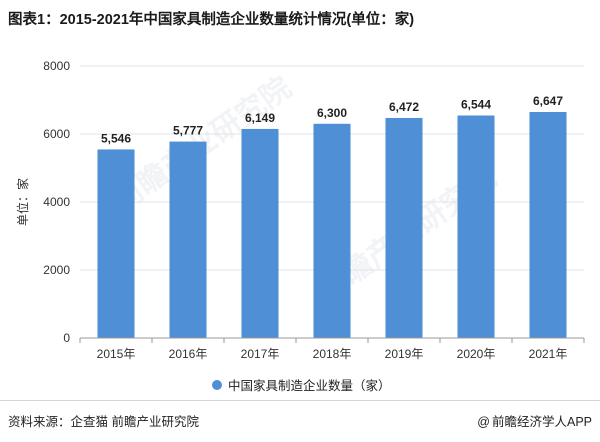 The image size is (600, 442). I want to click on data-label: 5,546, so click(116, 138).